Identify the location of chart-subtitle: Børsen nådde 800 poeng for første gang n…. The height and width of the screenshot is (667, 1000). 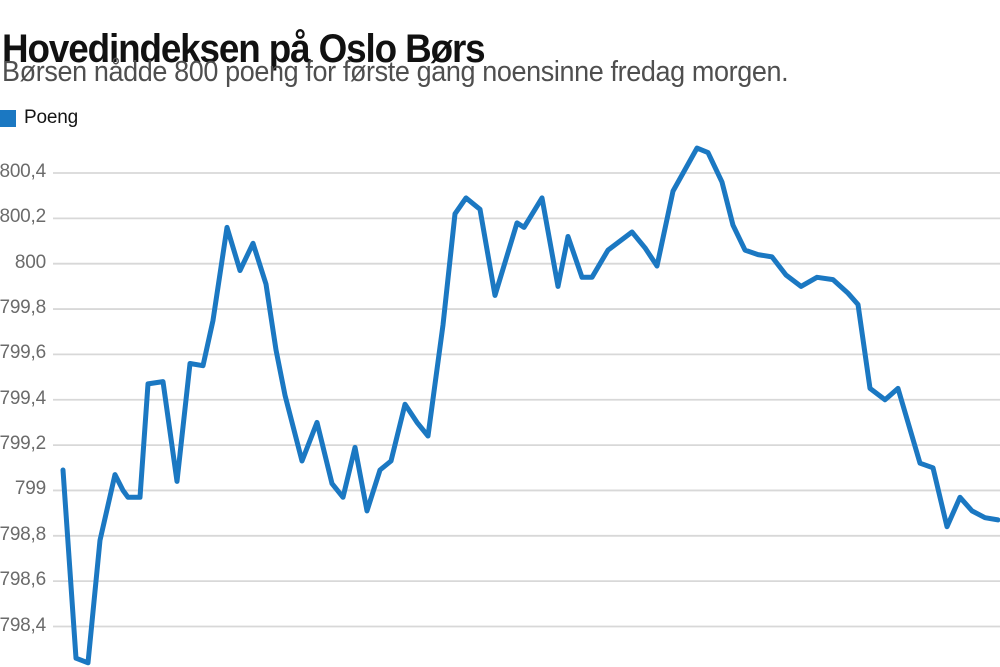
(395, 72).